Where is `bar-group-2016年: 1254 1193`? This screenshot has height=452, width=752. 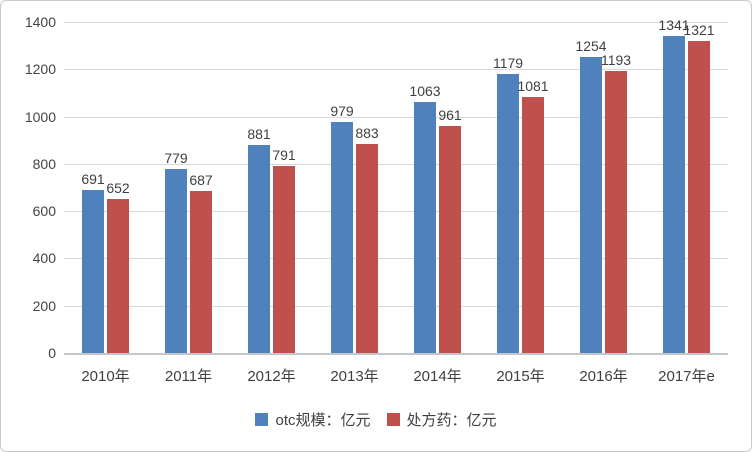
bar-group-2016年: 1254 1193 is located at coordinates (603, 187).